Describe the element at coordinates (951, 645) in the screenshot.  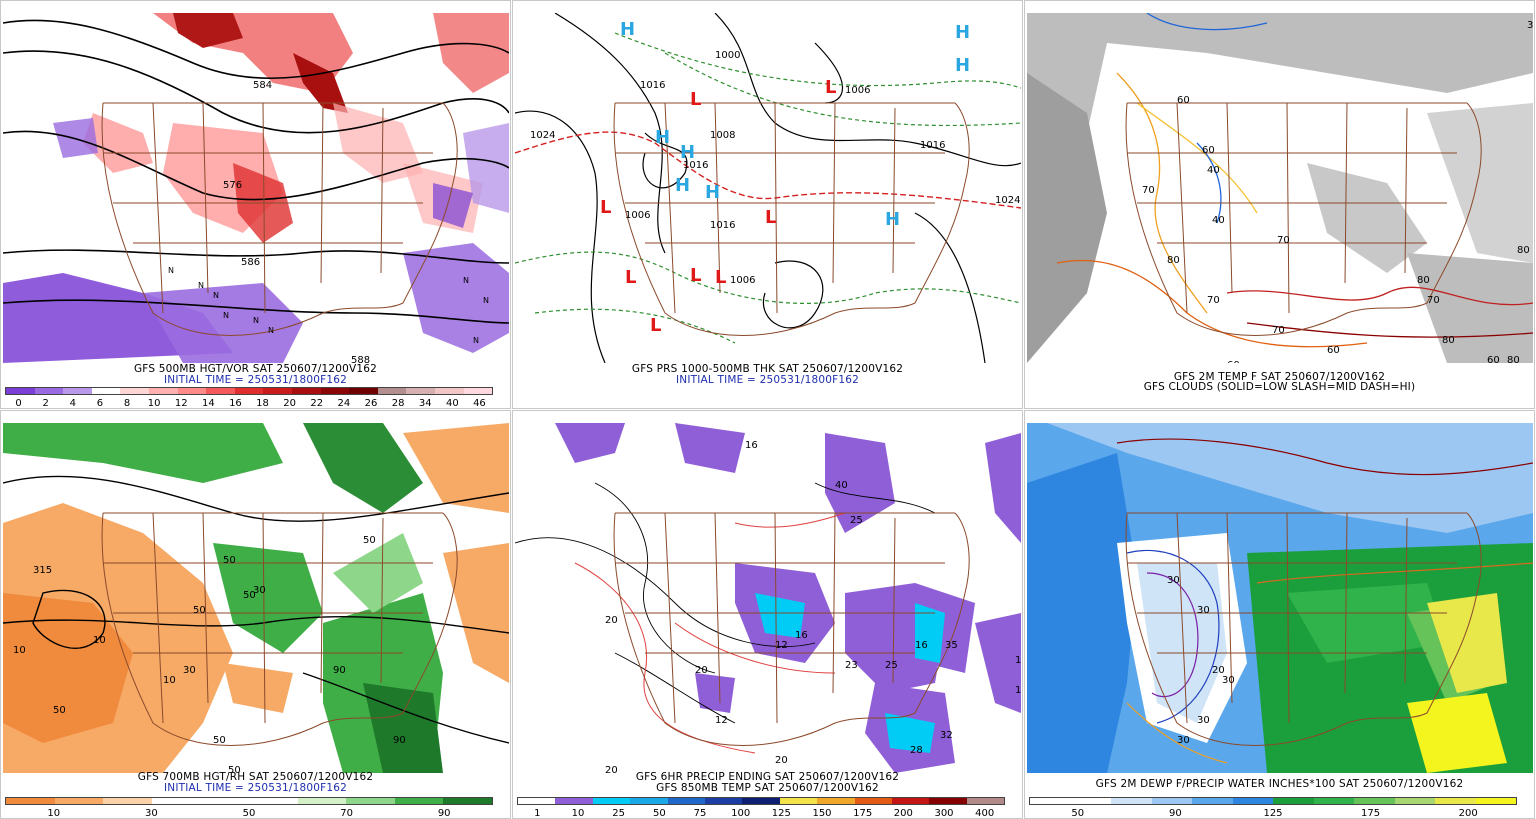
I see `contour-label: 35` at that location.